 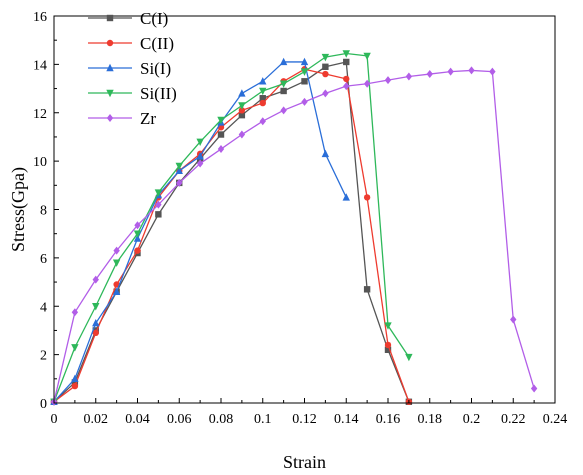 I want to click on y-tick-label: 8, so click(x=43, y=211).